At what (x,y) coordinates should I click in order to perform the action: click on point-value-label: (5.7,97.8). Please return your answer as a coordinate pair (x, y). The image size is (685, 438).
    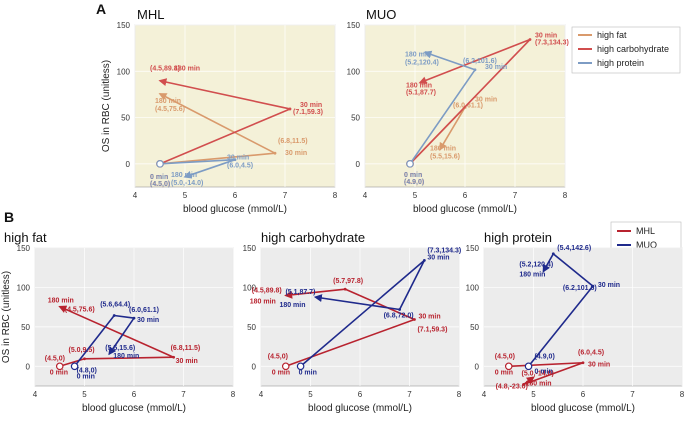
    Looking at the image, I should click on (348, 281).